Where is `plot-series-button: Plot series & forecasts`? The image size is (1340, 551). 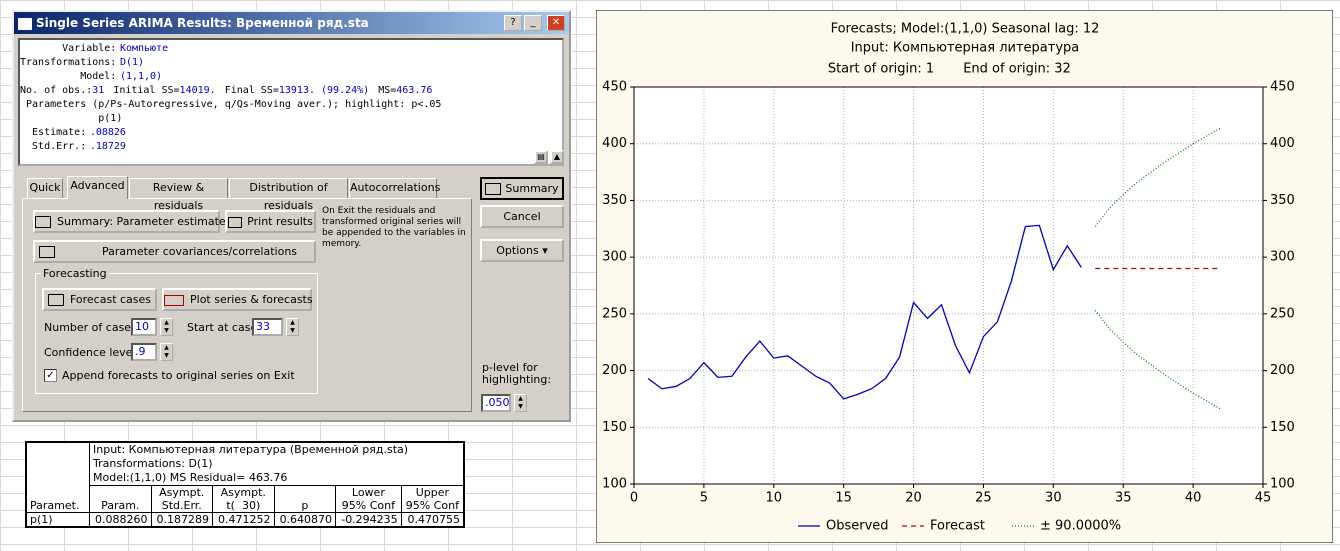 plot-series-button: Plot series & forecasts is located at coordinates (237, 299).